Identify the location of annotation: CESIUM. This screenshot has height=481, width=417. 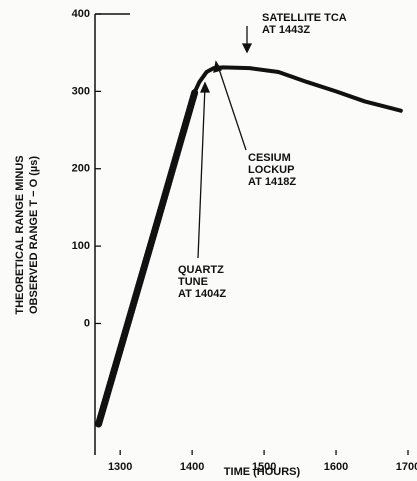
(269, 158).